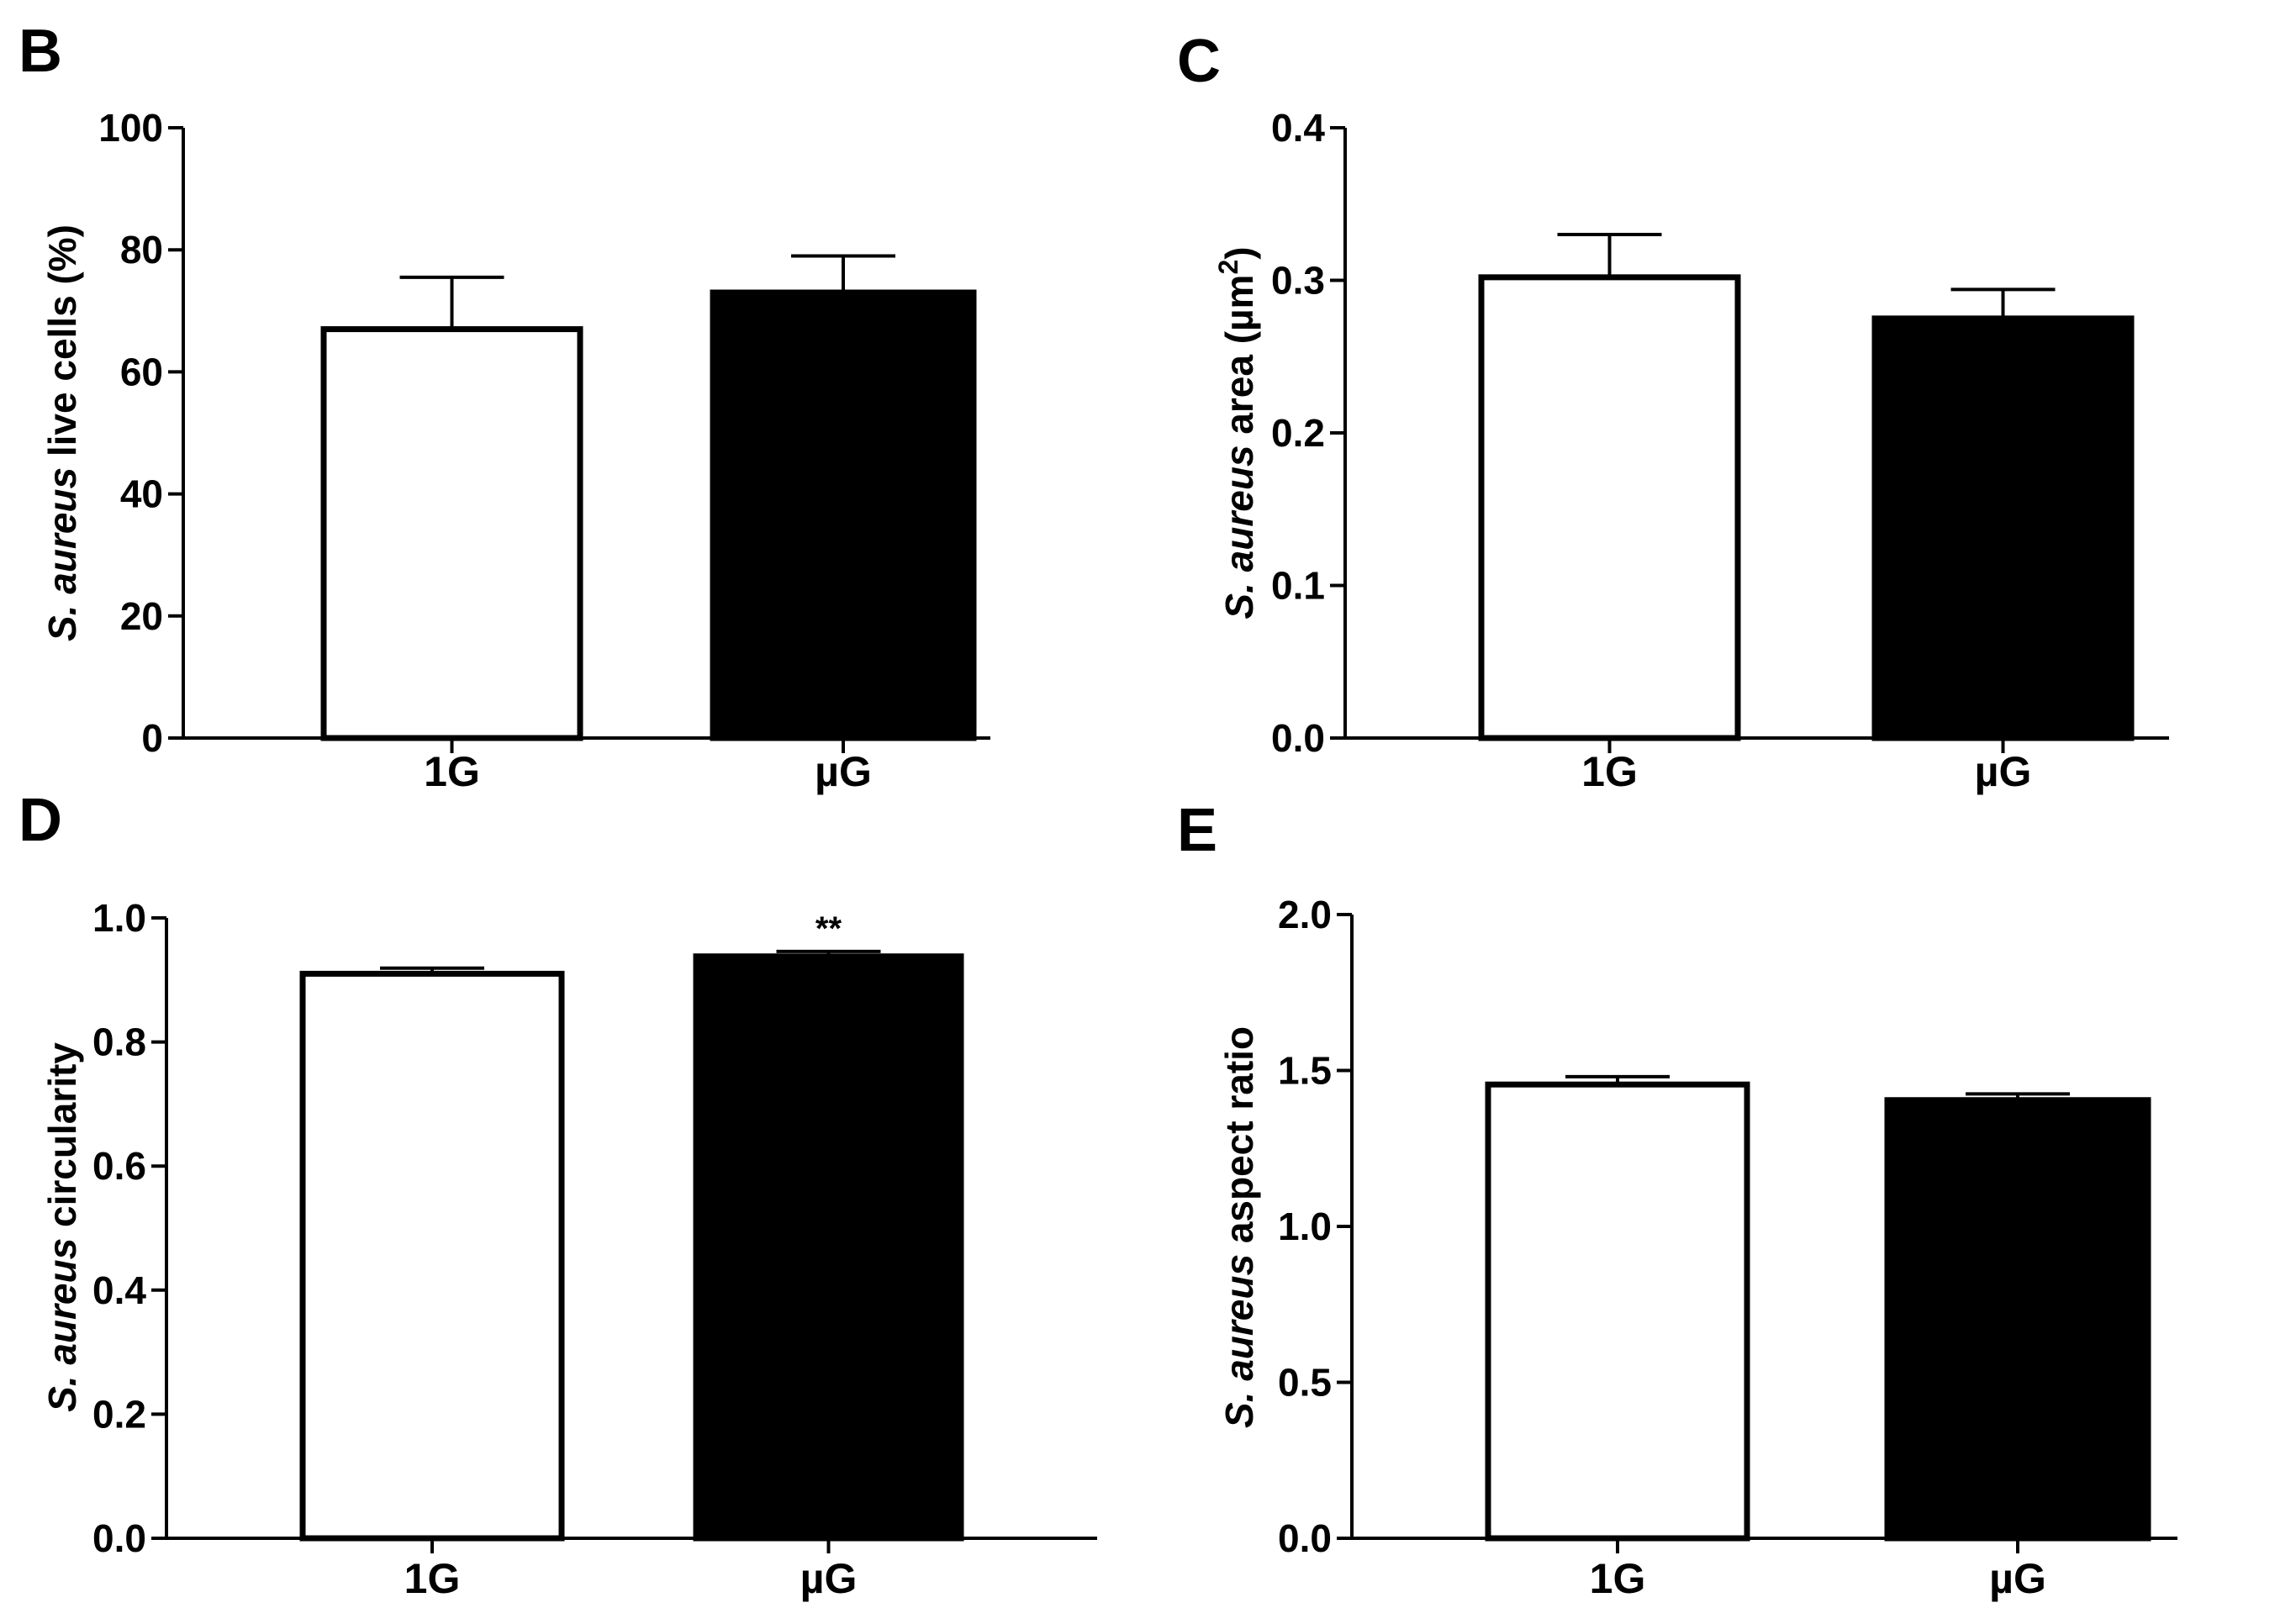 The width and height of the screenshot is (2296, 1624). Describe the element at coordinates (62, 340) in the screenshot. I see `y-axis-title-rest: live cells (%)` at that location.